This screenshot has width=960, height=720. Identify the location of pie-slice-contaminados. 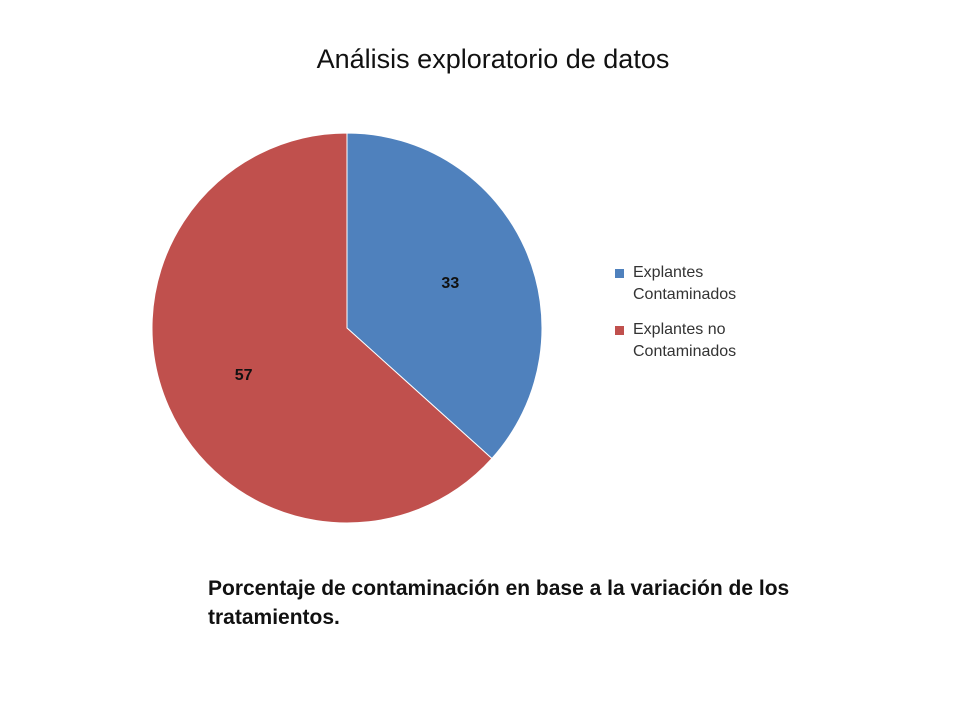
(444, 296).